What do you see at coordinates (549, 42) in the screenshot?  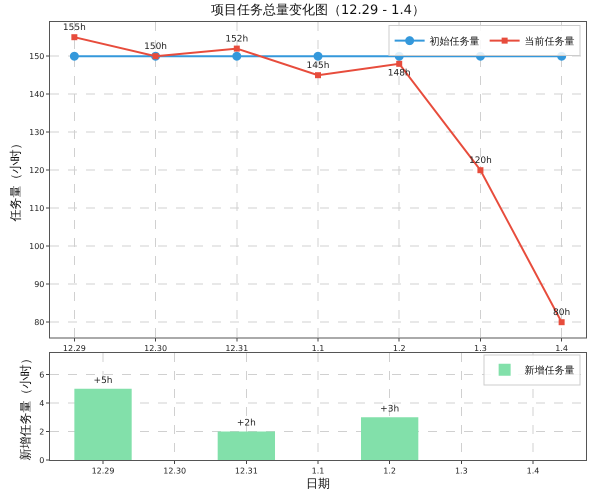 I see `legend-label: 当前任务量` at bounding box center [549, 42].